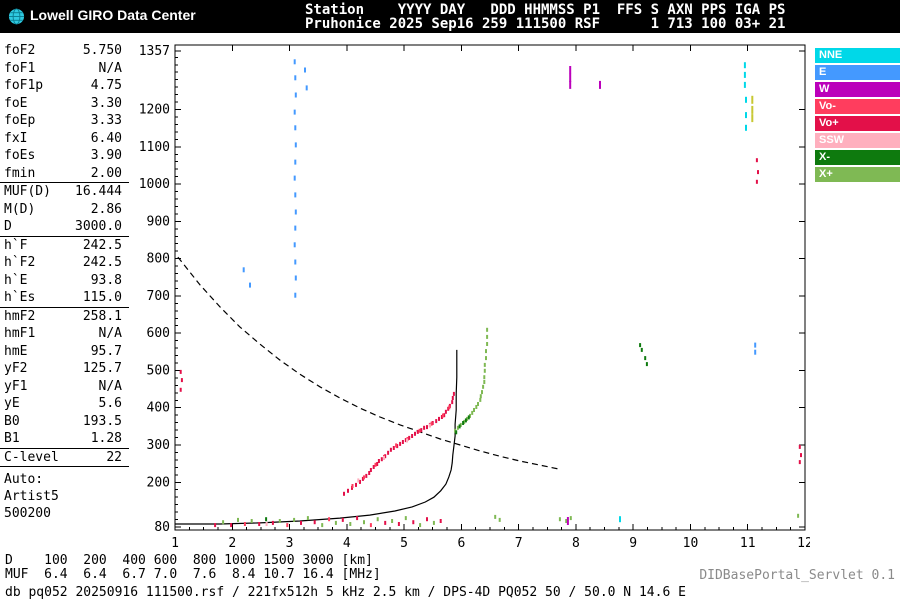 This screenshot has height=600, width=900. What do you see at coordinates (158, 333) in the screenshot?
I see `y-tick-label: 600` at bounding box center [158, 333].